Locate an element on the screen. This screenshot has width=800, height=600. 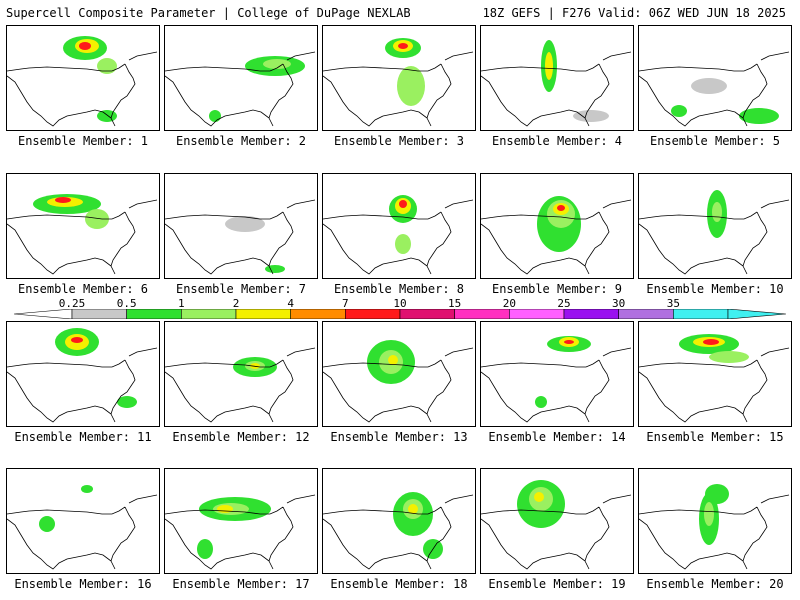
member-caption: Ensemble Member: 14 is located at coordinates (557, 437).